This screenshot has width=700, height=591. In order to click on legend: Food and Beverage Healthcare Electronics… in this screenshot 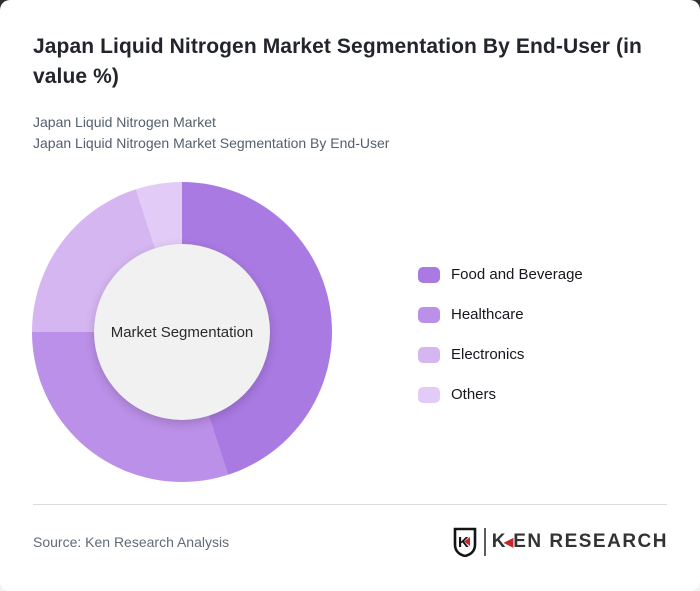, I will do `click(500, 334)`.